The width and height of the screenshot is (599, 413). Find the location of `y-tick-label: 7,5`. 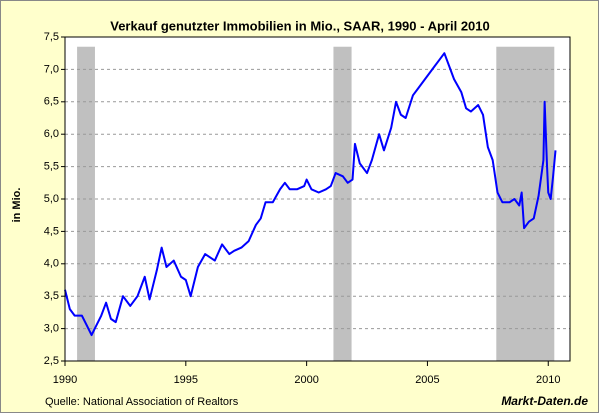

y-tick-label: 7,5 is located at coordinates (51, 37).